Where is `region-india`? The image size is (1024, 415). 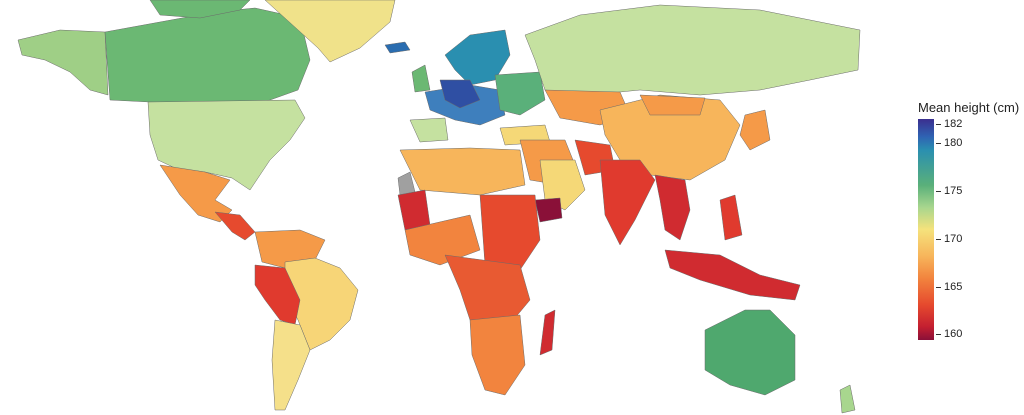
region-india is located at coordinates (627, 202).